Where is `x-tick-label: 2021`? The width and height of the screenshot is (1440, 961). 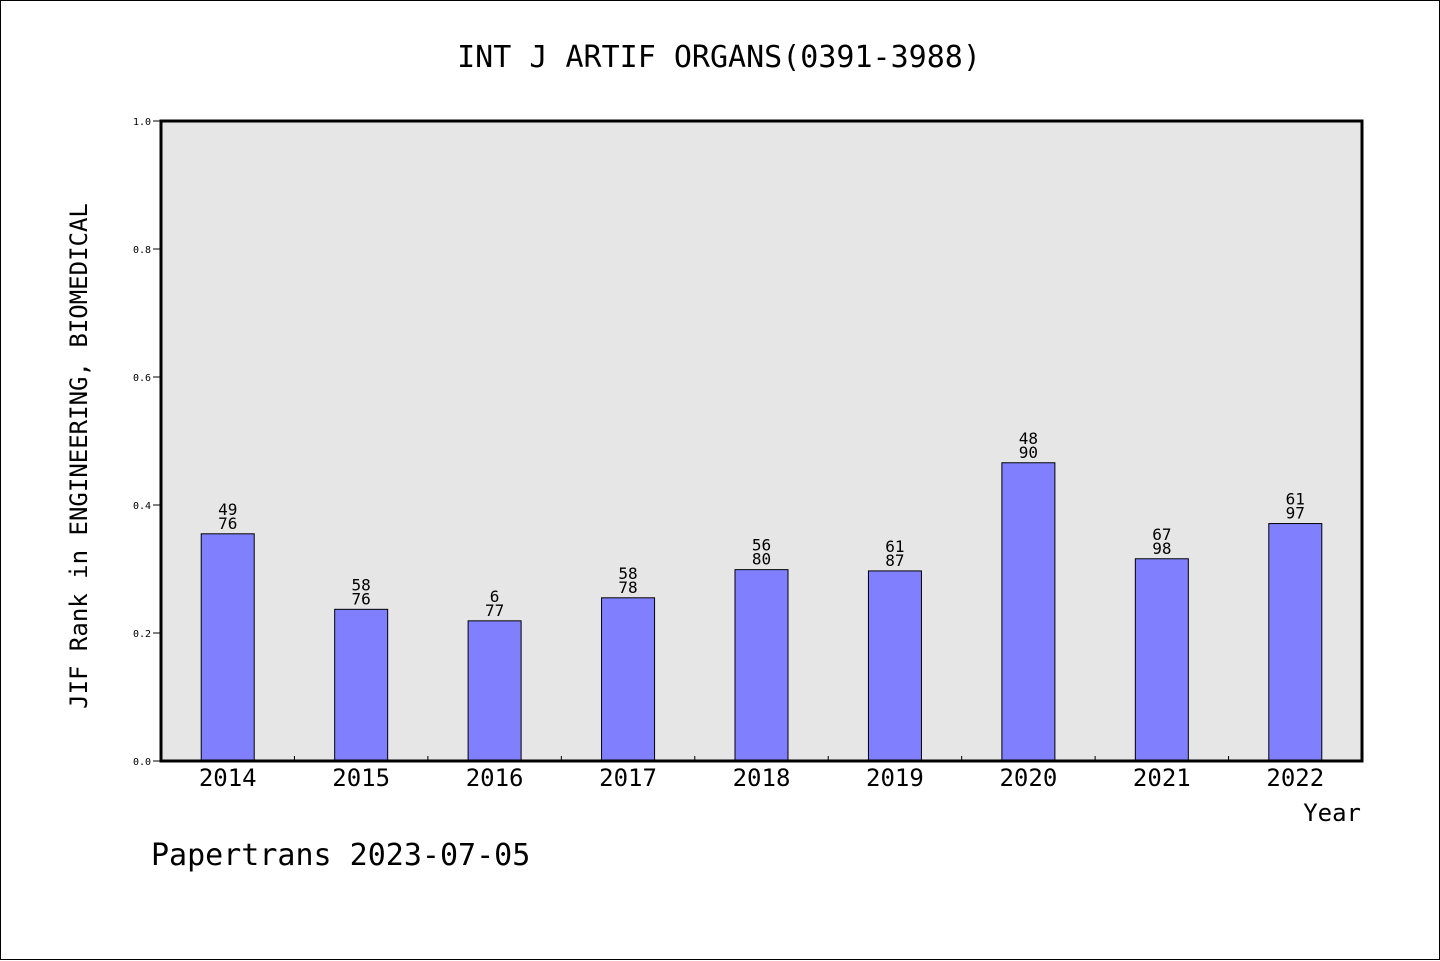 x-tick-label: 2021 is located at coordinates (1162, 778).